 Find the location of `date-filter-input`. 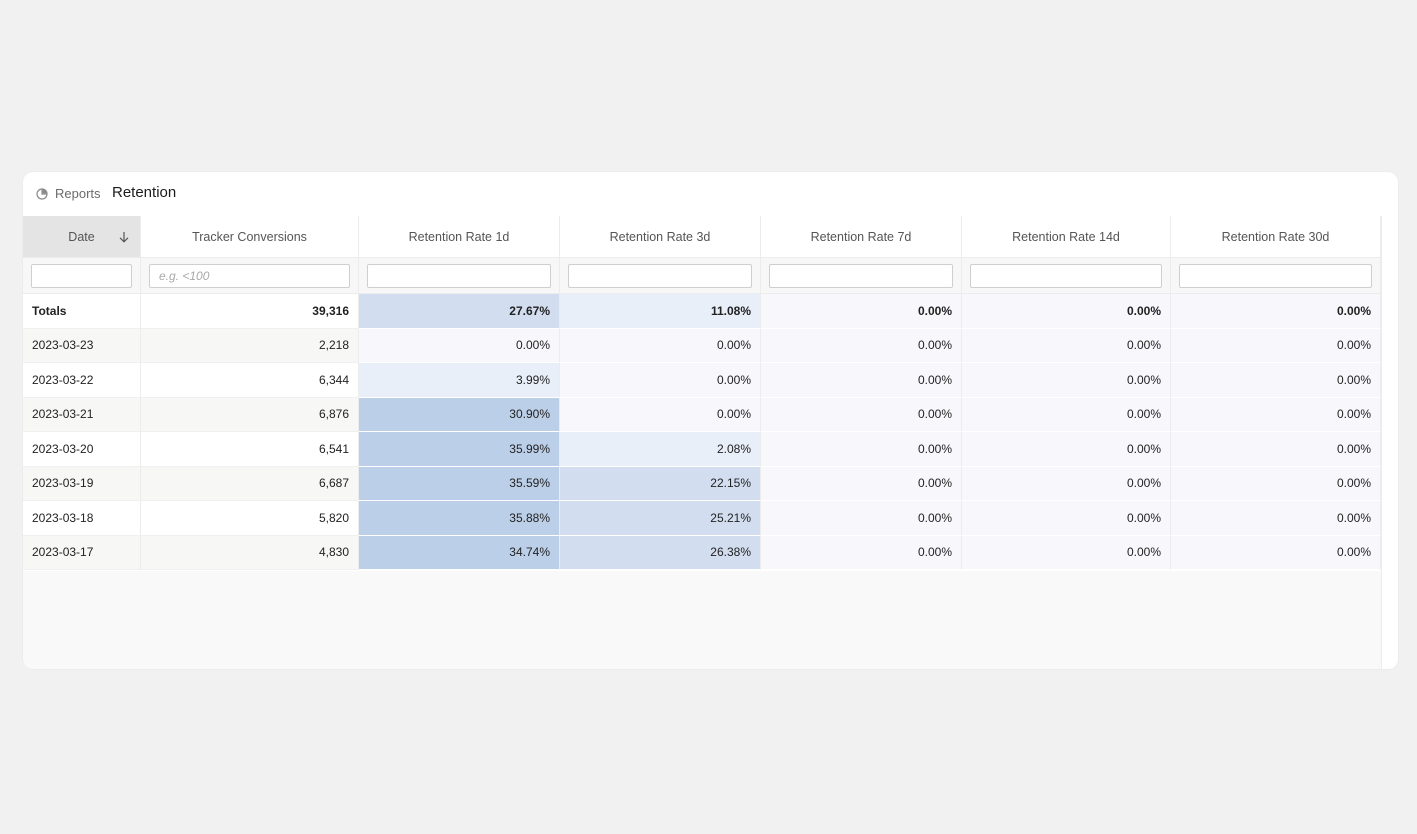

date-filter-input is located at coordinates (81, 275).